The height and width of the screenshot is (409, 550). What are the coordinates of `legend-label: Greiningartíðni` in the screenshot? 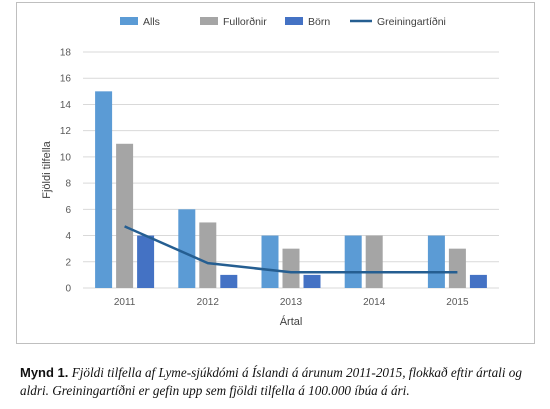 It's located at (411, 22).